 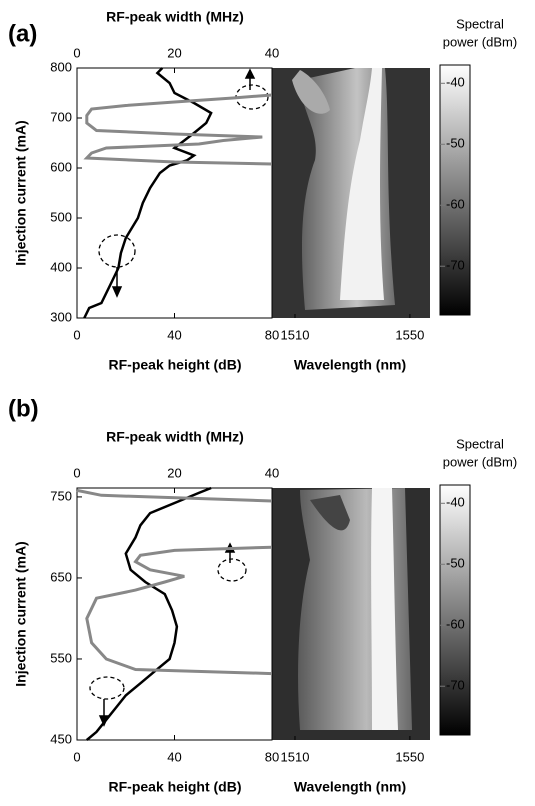 I want to click on y-tick-label: 300, so click(x=61, y=316).